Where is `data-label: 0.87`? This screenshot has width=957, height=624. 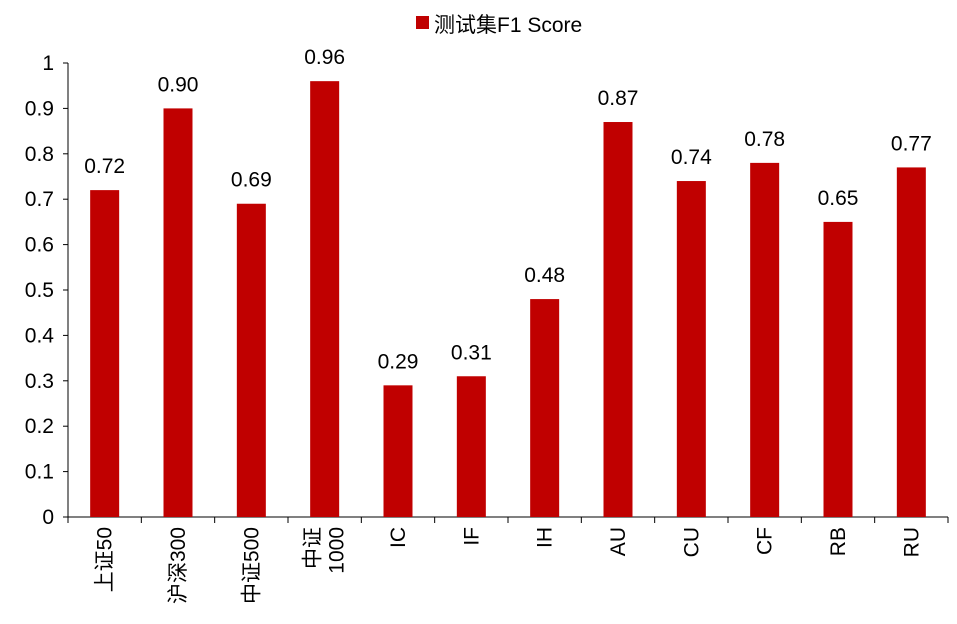
data-label: 0.87 is located at coordinates (618, 98).